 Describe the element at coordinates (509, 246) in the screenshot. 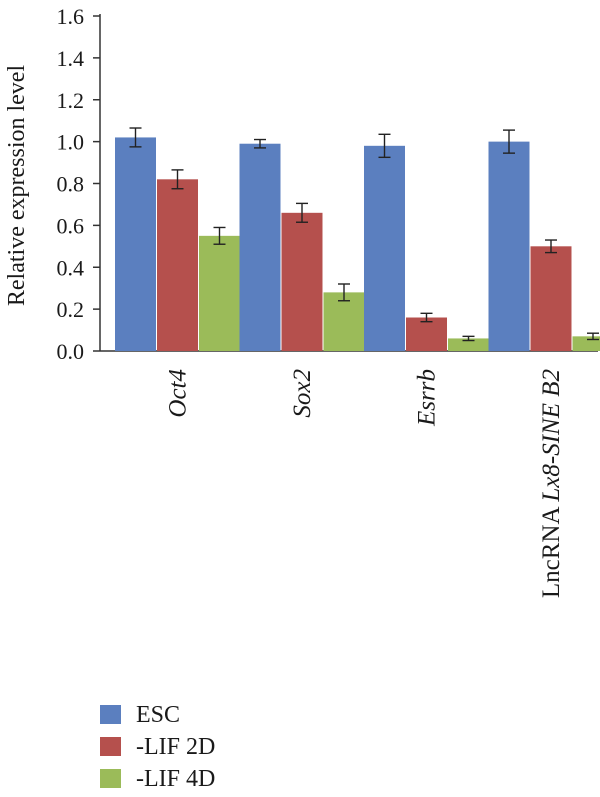

I see `bar-esc-lncrna-lx8-sine-b2` at that location.